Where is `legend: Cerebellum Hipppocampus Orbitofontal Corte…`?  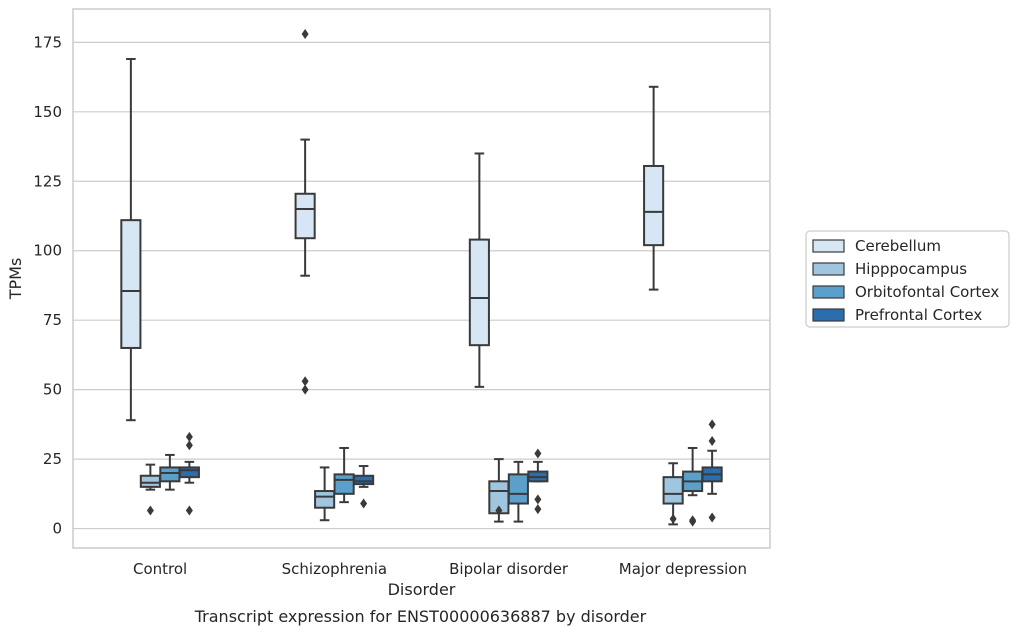
legend: Cerebellum Hipppocampus Orbitofontal Corte… is located at coordinates (907, 279).